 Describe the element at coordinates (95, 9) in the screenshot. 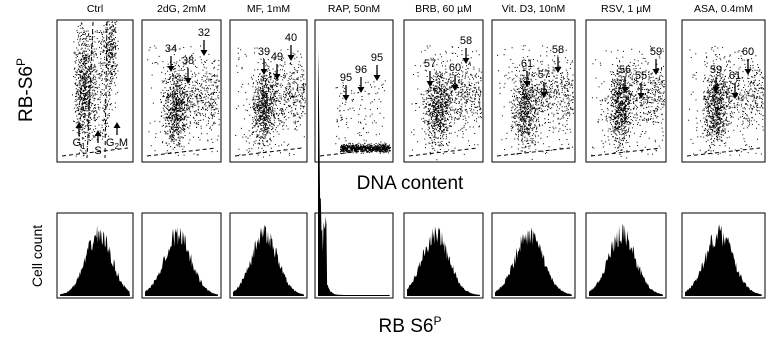

I see `panel-title: Ctrl` at that location.